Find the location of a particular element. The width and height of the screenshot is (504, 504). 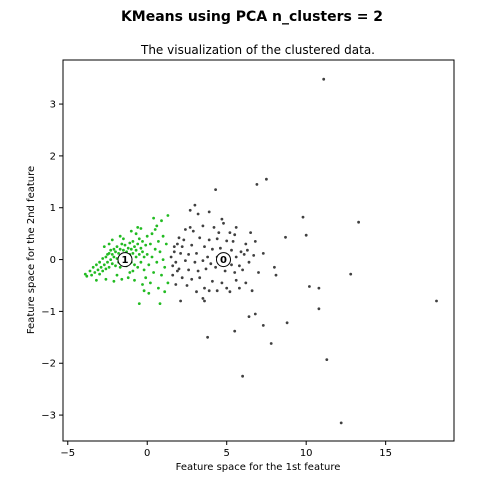

y-tick-label: 0 is located at coordinates (53, 260).